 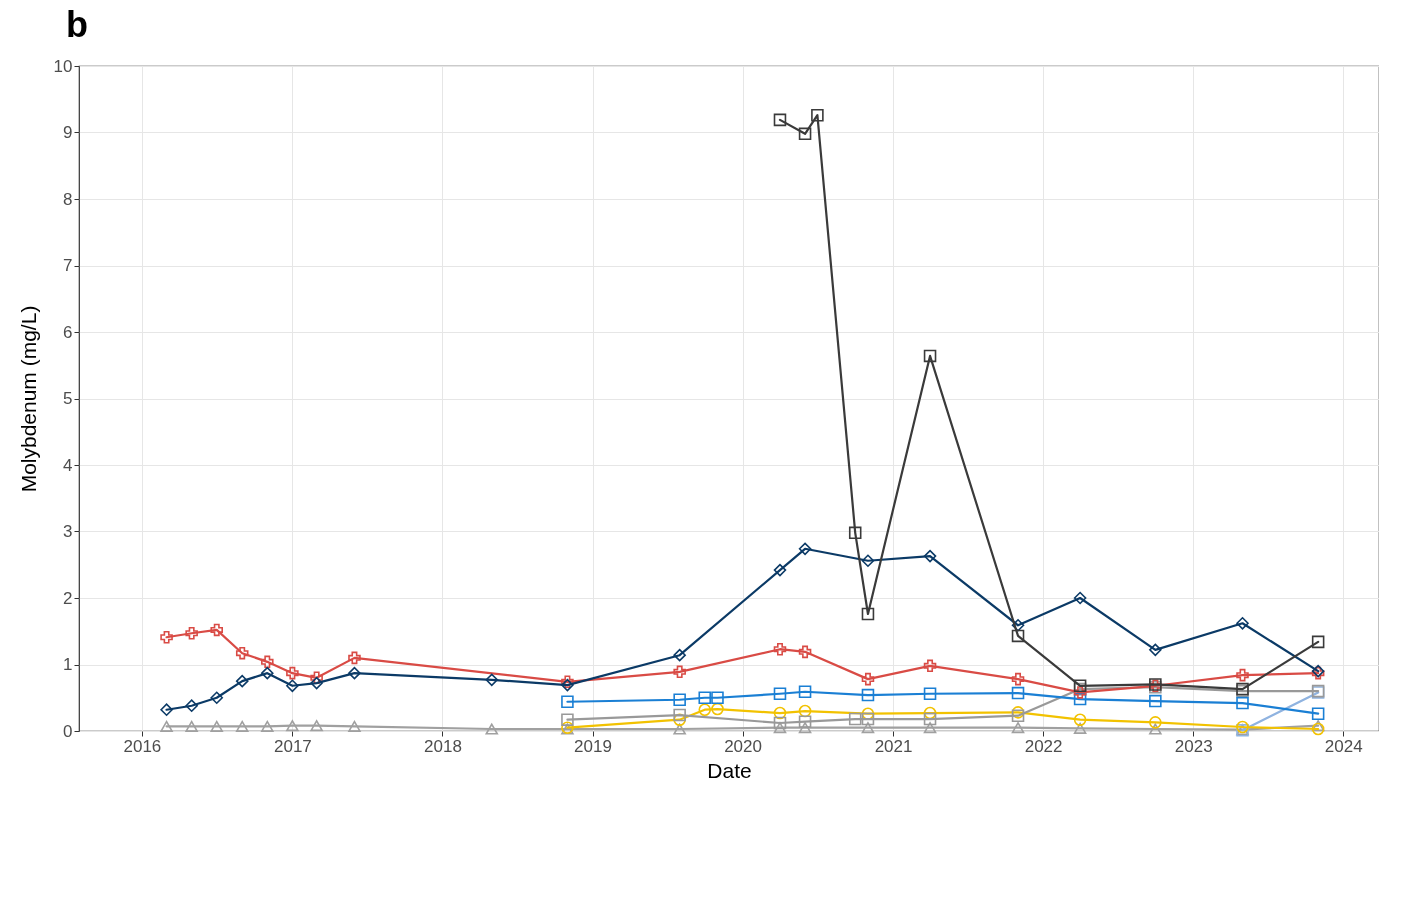 What do you see at coordinates (68, 598) in the screenshot?
I see `y-tick-label: 2` at bounding box center [68, 598].